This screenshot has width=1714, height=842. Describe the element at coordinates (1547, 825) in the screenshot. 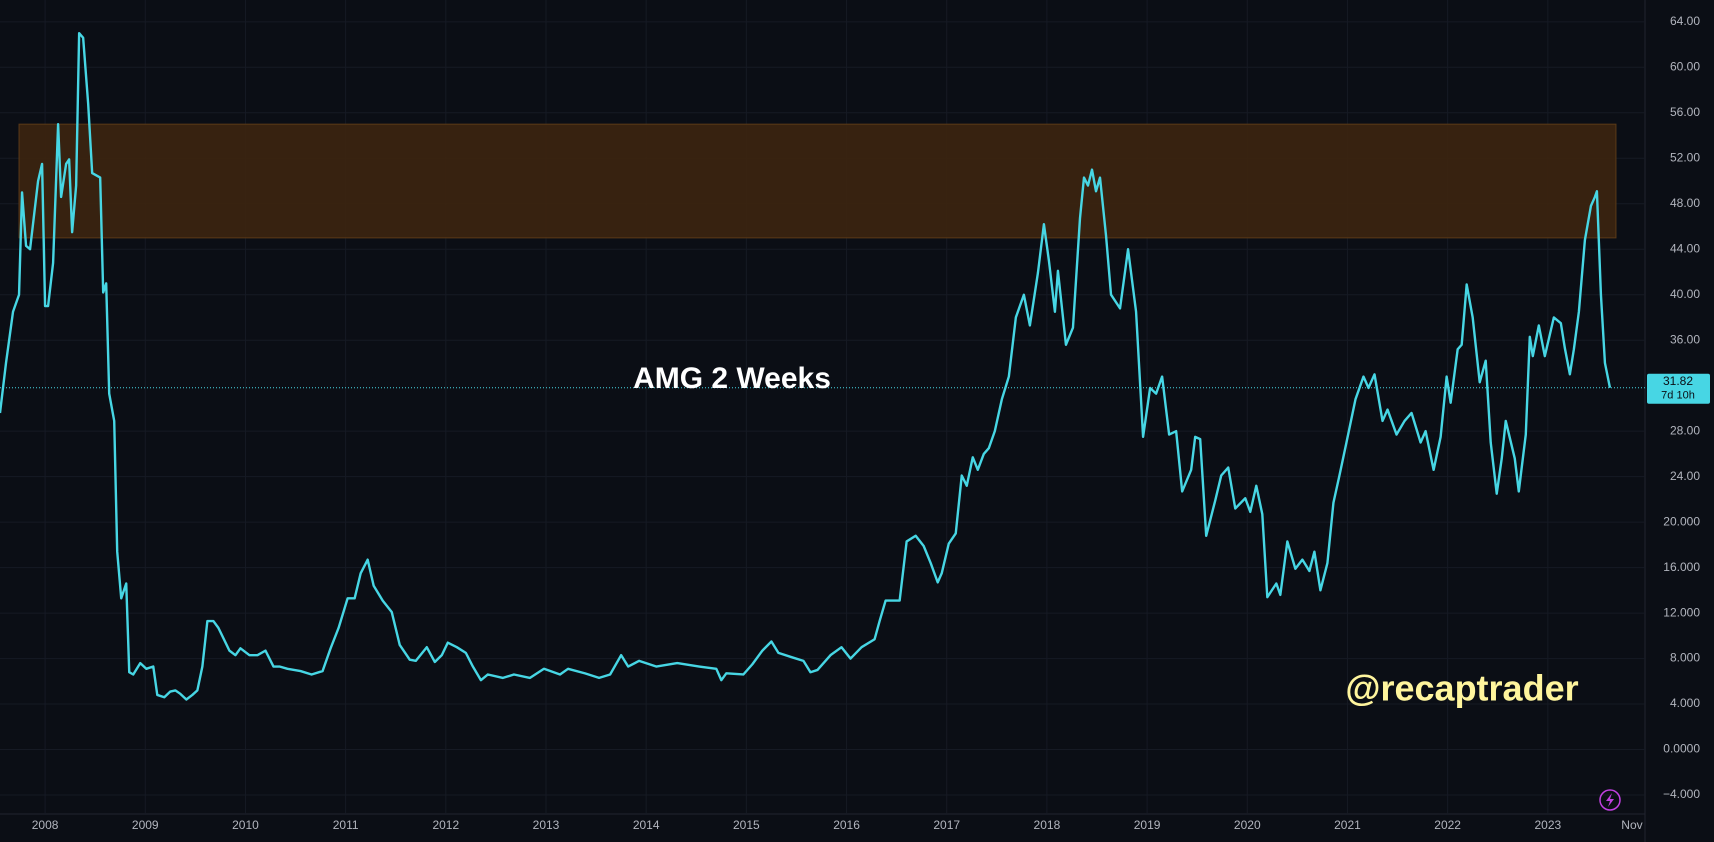

I see `x-tick-label: 2023` at that location.